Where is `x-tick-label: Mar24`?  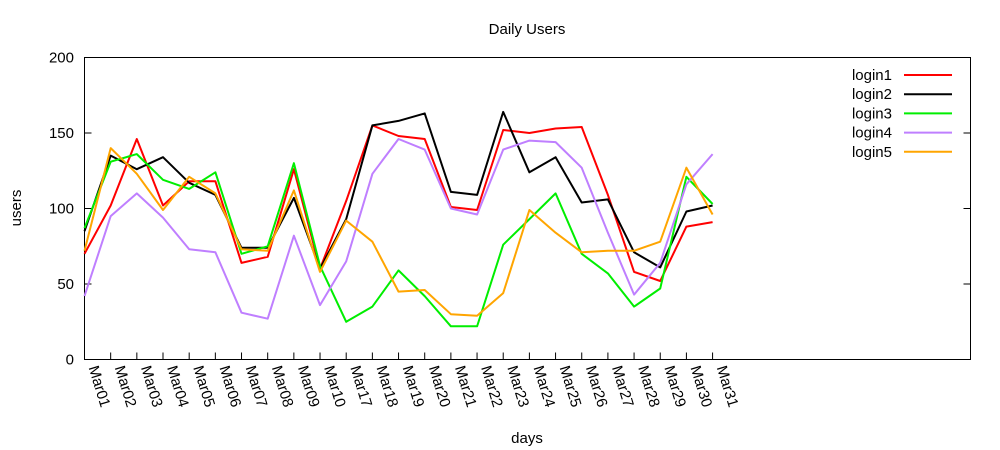
x-tick-label: Mar24 is located at coordinates (544, 387).